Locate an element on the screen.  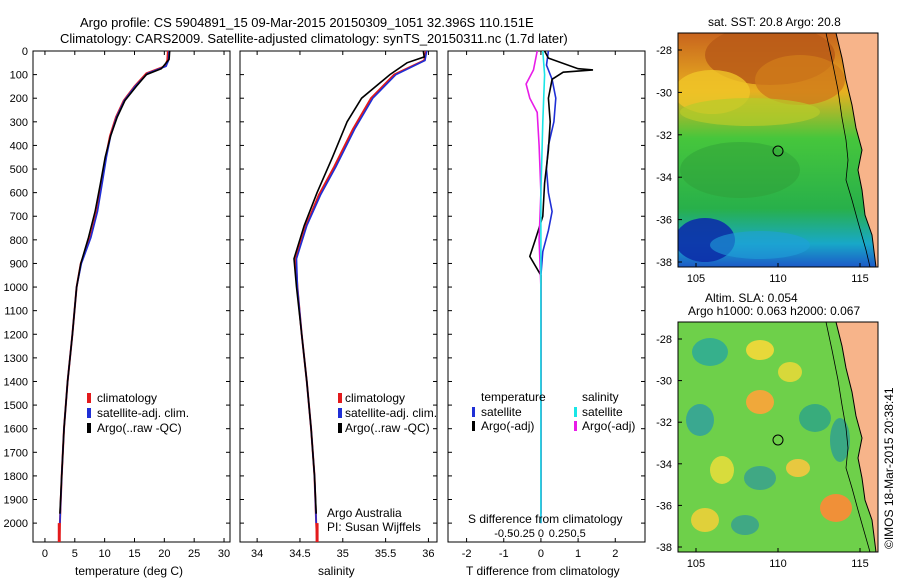
legend-label-s-satellite: satellite is located at coordinates (602, 412).